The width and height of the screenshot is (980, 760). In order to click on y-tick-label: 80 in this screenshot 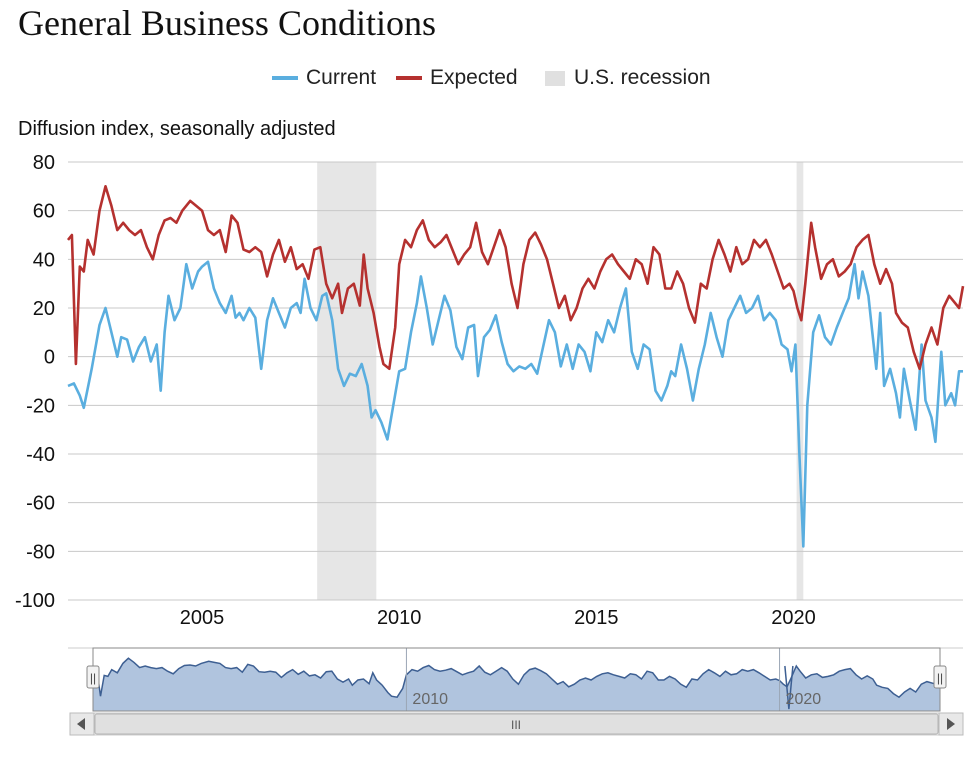, I will do `click(44, 163)`.